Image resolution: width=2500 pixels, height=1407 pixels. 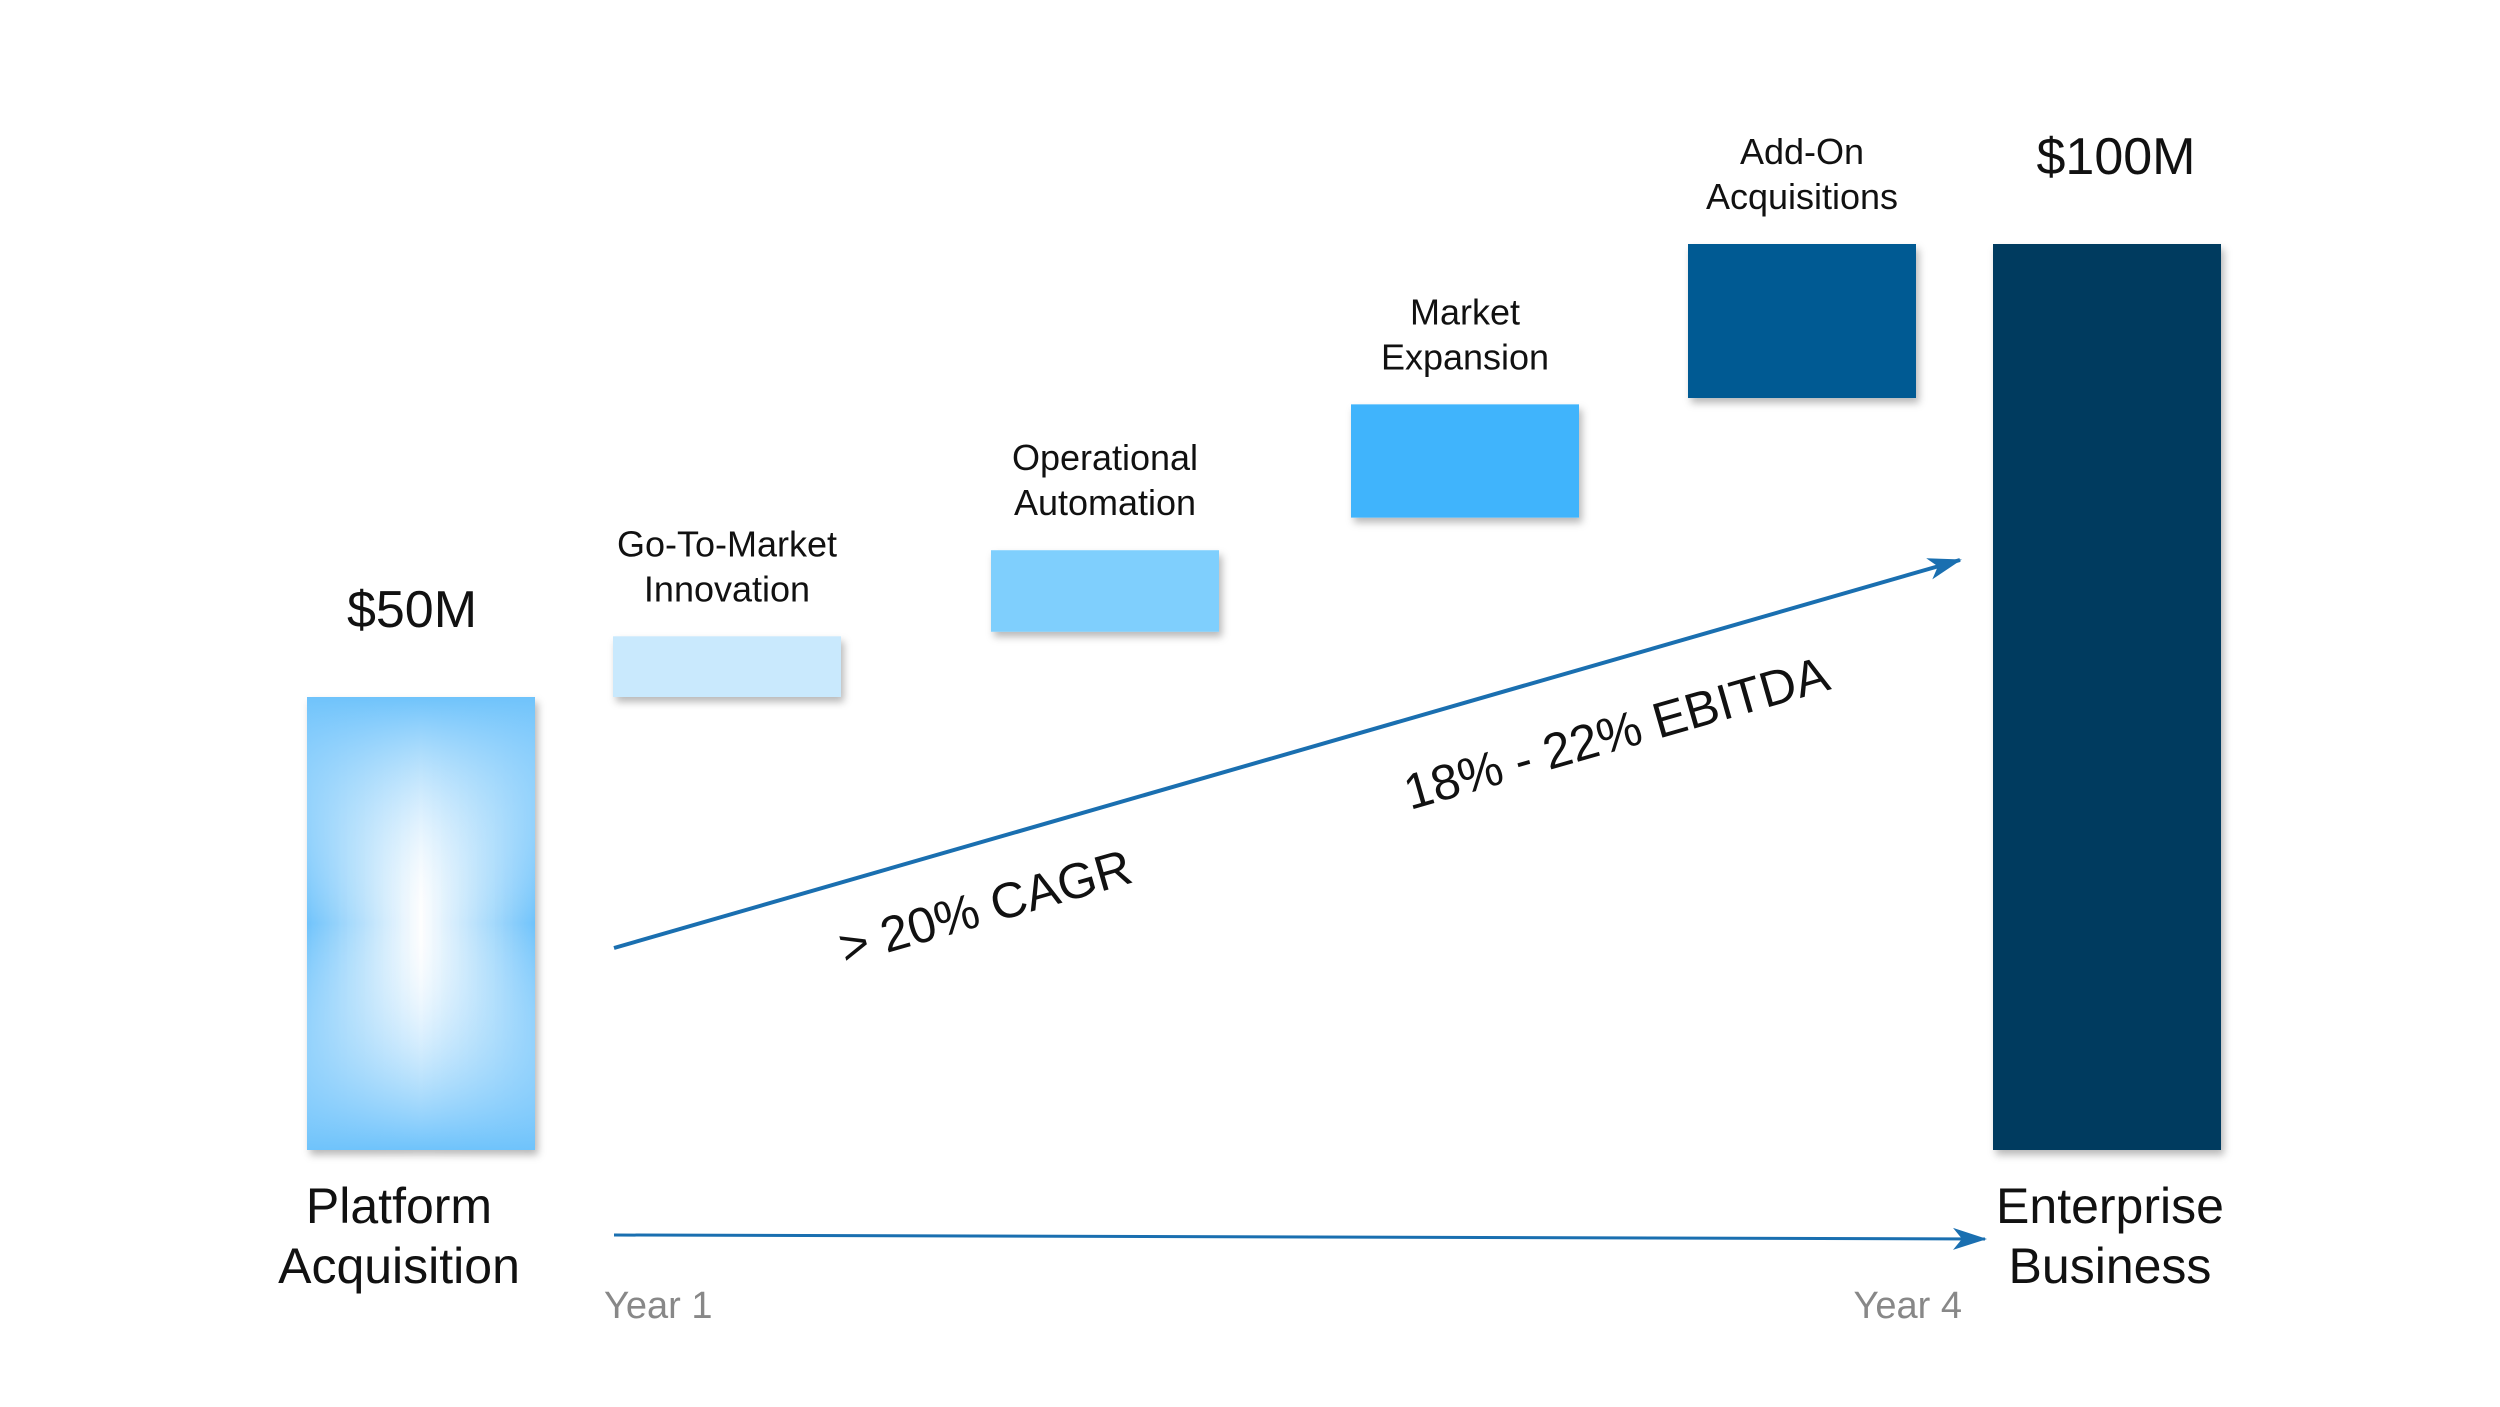 What do you see at coordinates (1300, 1238) in the screenshot?
I see `timeline-arrow` at bounding box center [1300, 1238].